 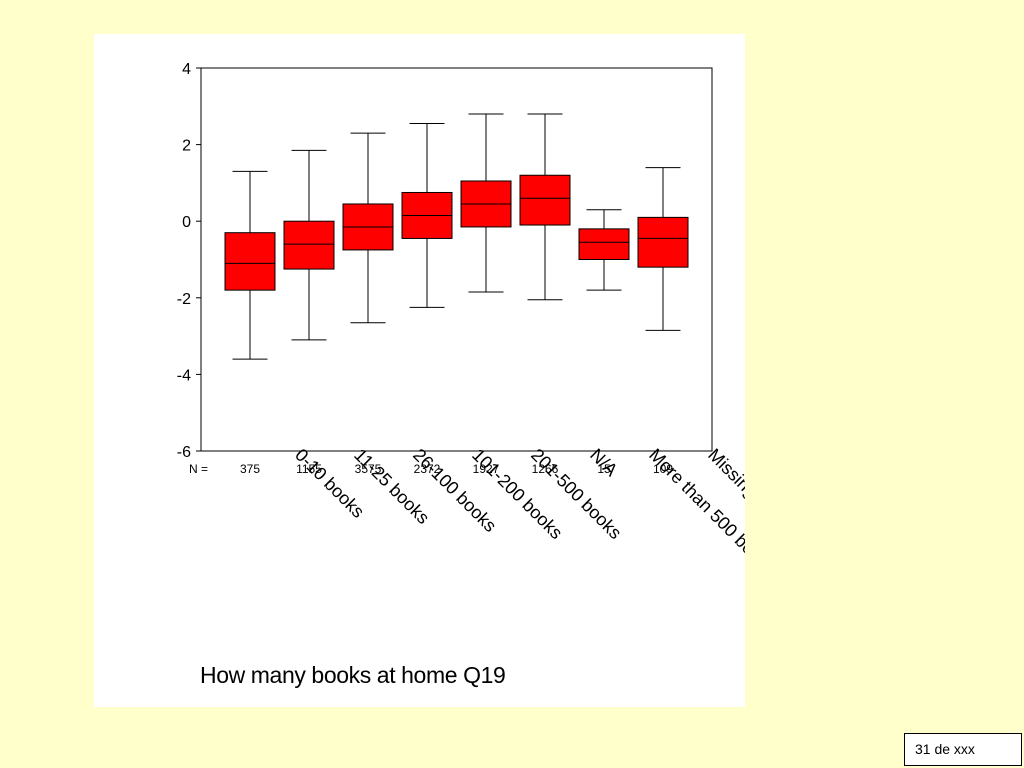 I want to click on page-number: 31 de xxx, so click(x=963, y=749).